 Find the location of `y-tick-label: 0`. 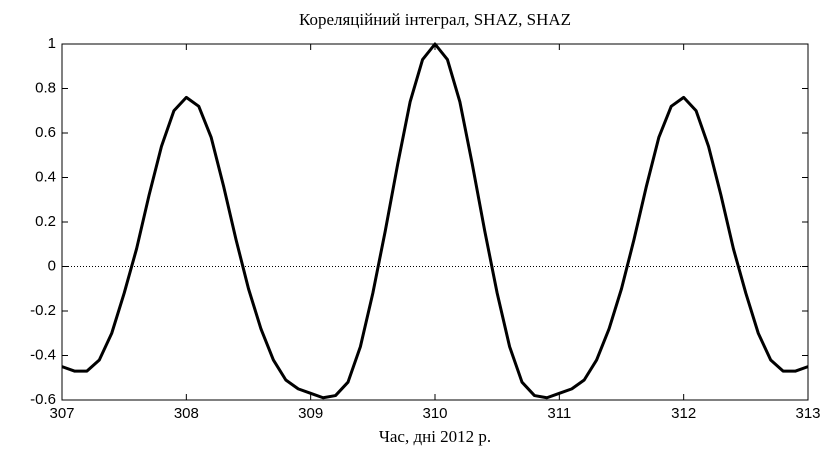

y-tick-label: 0 is located at coordinates (52, 265).